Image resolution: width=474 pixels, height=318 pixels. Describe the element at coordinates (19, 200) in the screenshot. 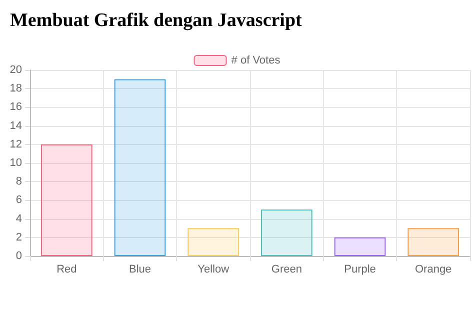

I see `y-tick-label: 6` at that location.